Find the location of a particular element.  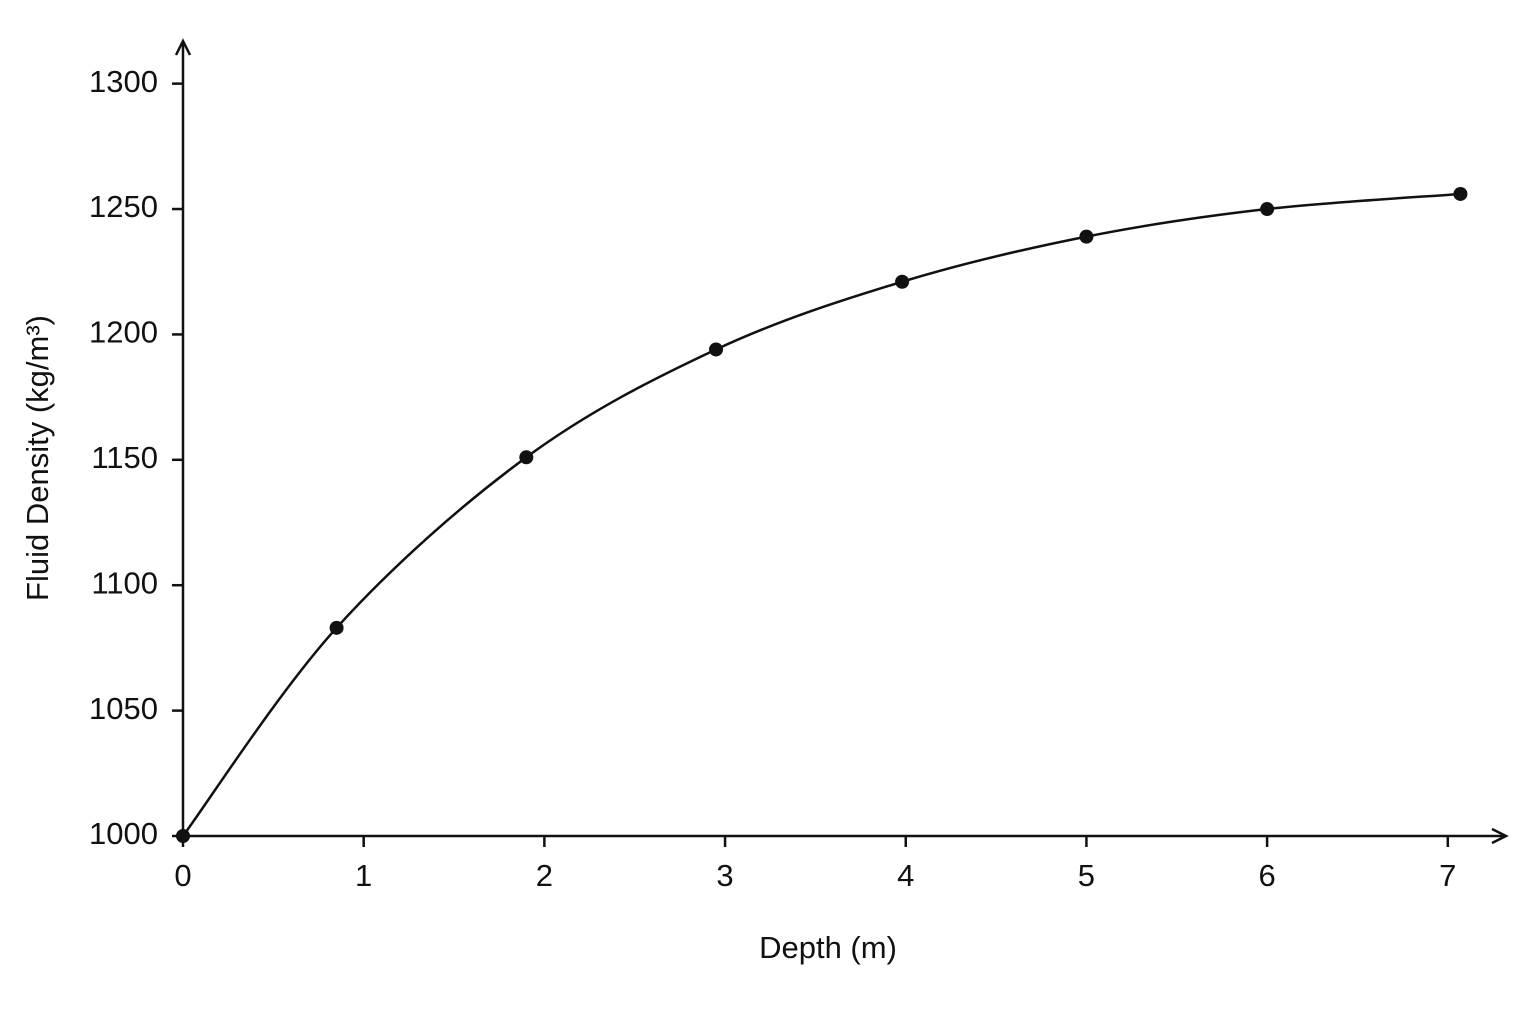

x-tick-label: 1 is located at coordinates (363, 875).